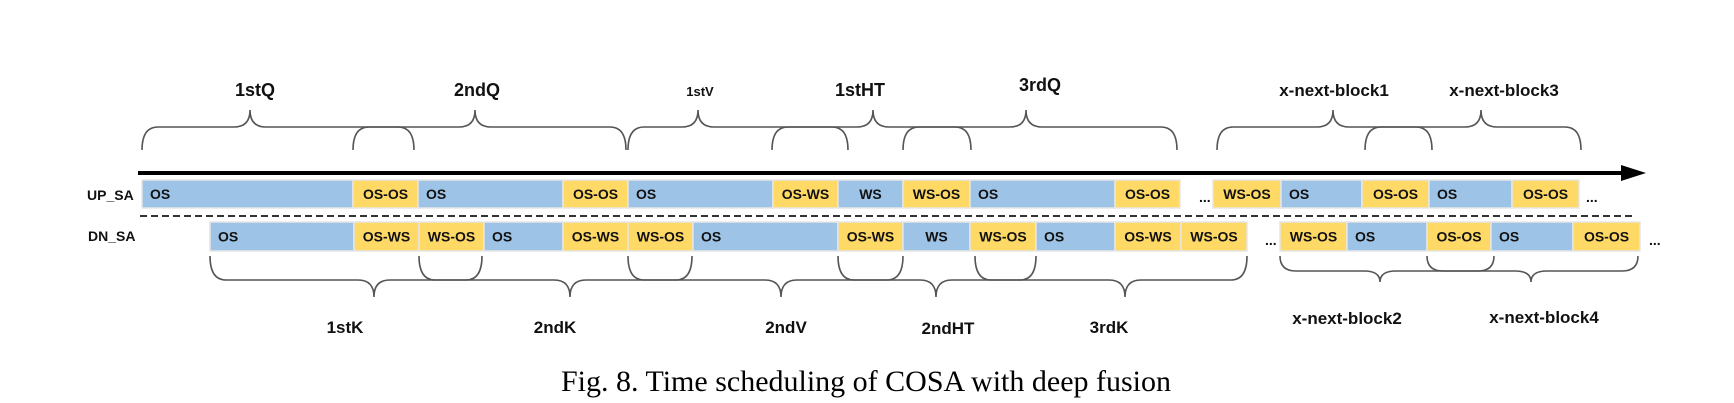 Image resolution: width=1734 pixels, height=403 pixels. Describe the element at coordinates (1109, 327) in the screenshot. I see `bottom-brace-label: 3rdK` at that location.